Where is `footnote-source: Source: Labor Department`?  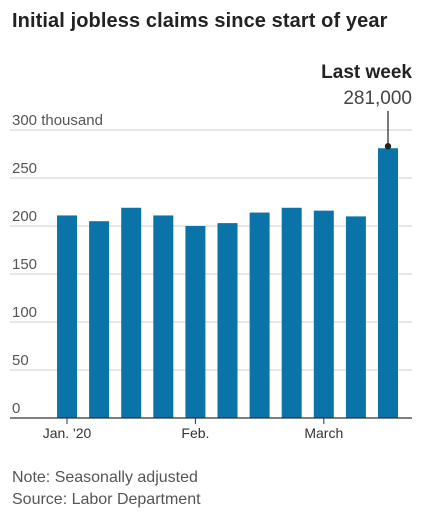 footnote-source: Source: Labor Department is located at coordinates (106, 499).